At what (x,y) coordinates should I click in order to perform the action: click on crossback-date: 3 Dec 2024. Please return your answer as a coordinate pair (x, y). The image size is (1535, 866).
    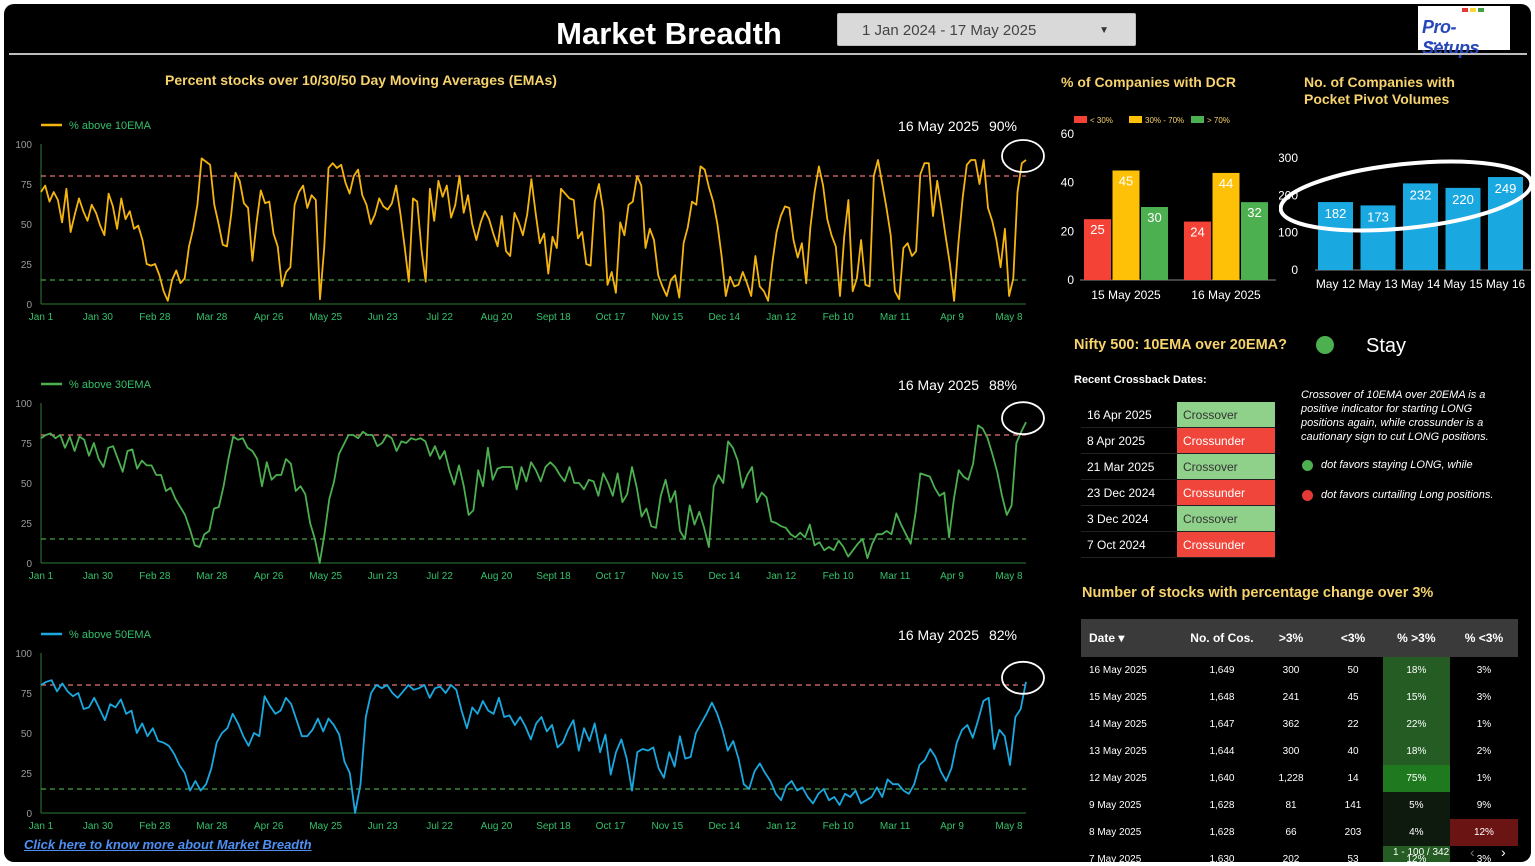
    Looking at the image, I should click on (1129, 518).